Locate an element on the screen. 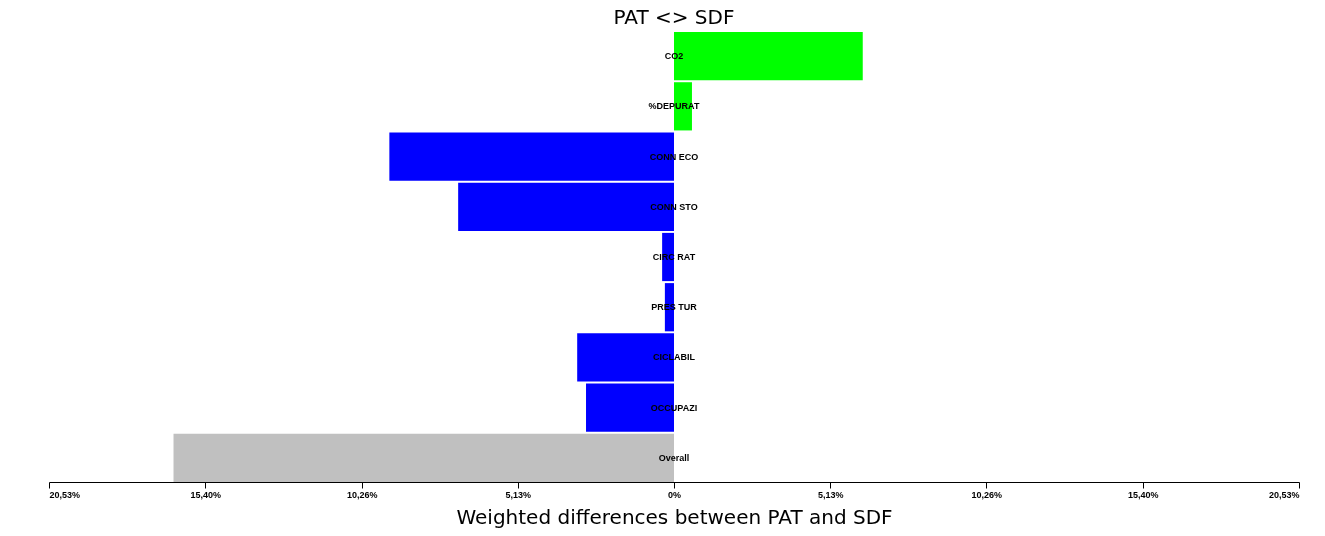 This screenshot has width=1325, height=536. x-tick-label: 0% is located at coordinates (674, 494).